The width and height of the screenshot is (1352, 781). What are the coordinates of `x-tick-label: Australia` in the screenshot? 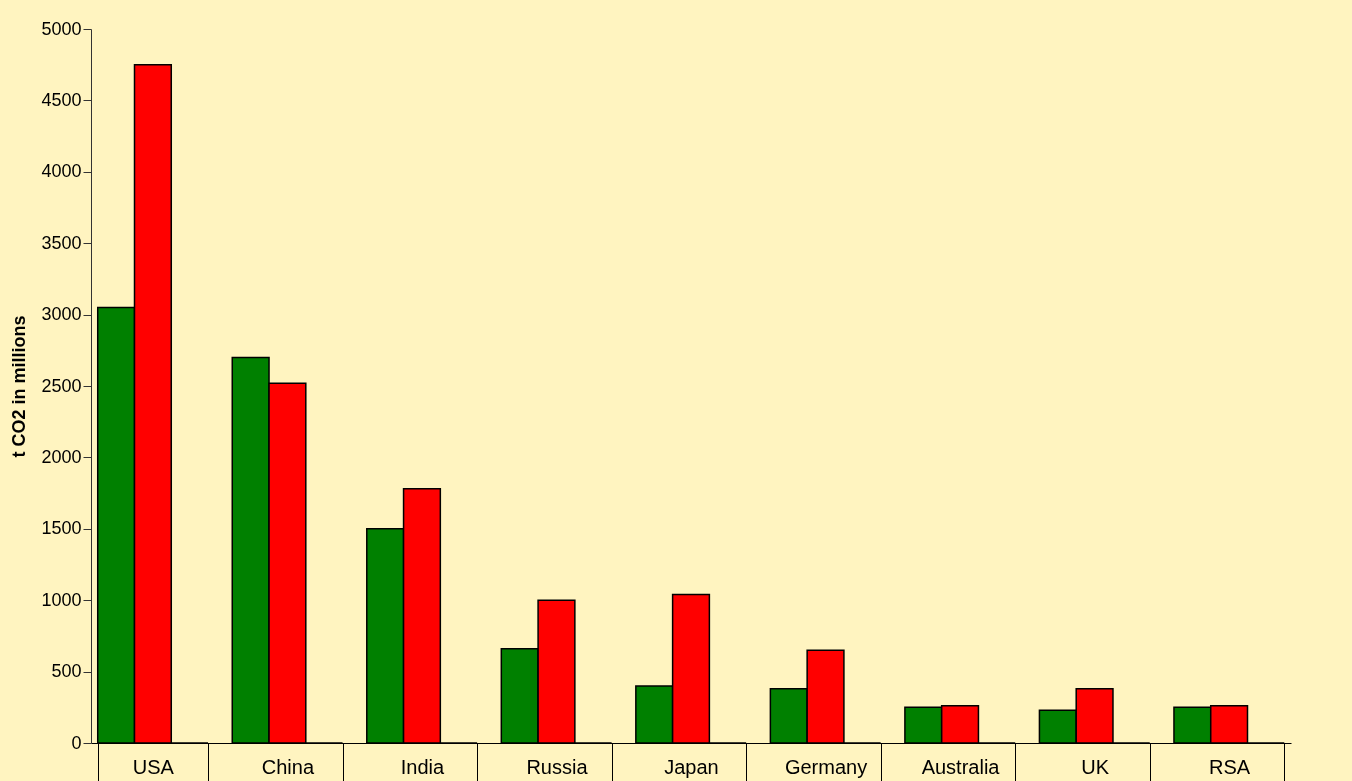 It's located at (961, 766).